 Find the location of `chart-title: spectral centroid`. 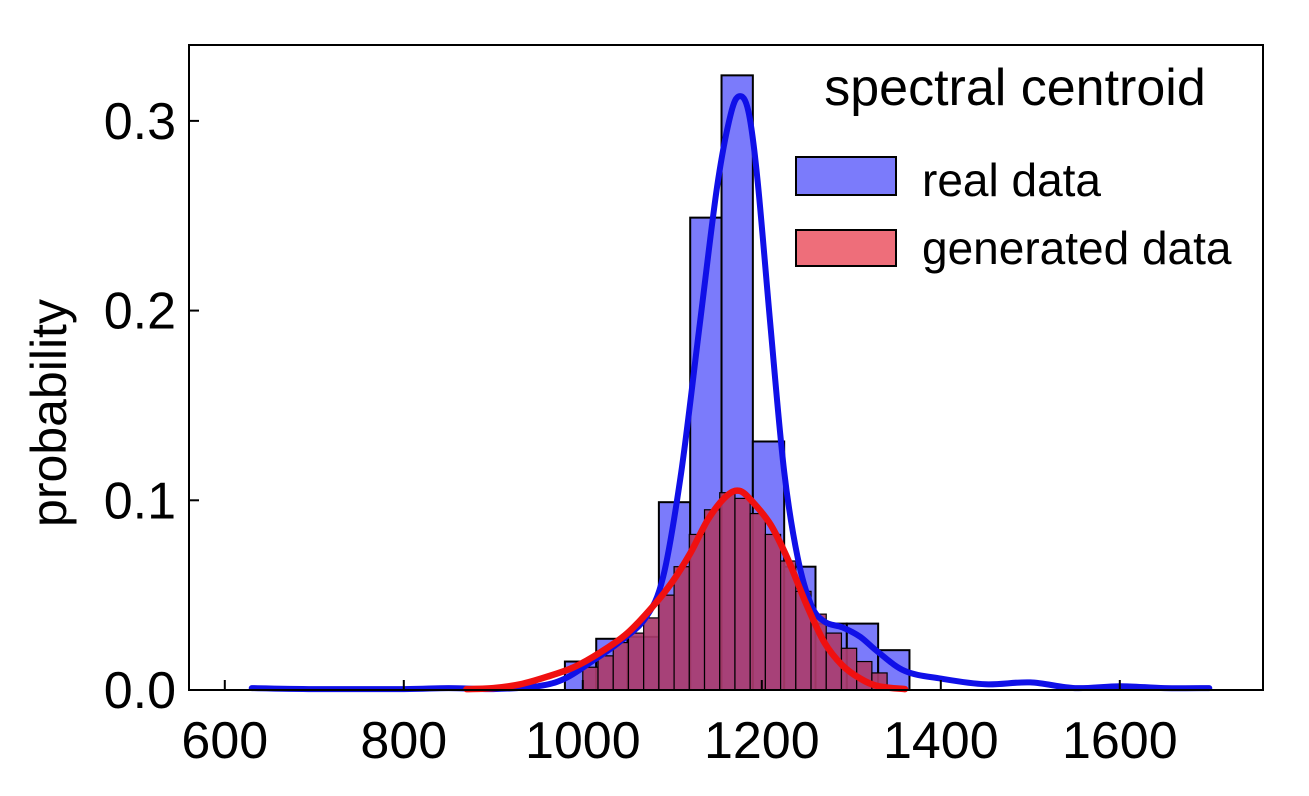

chart-title: spectral centroid is located at coordinates (1015, 88).